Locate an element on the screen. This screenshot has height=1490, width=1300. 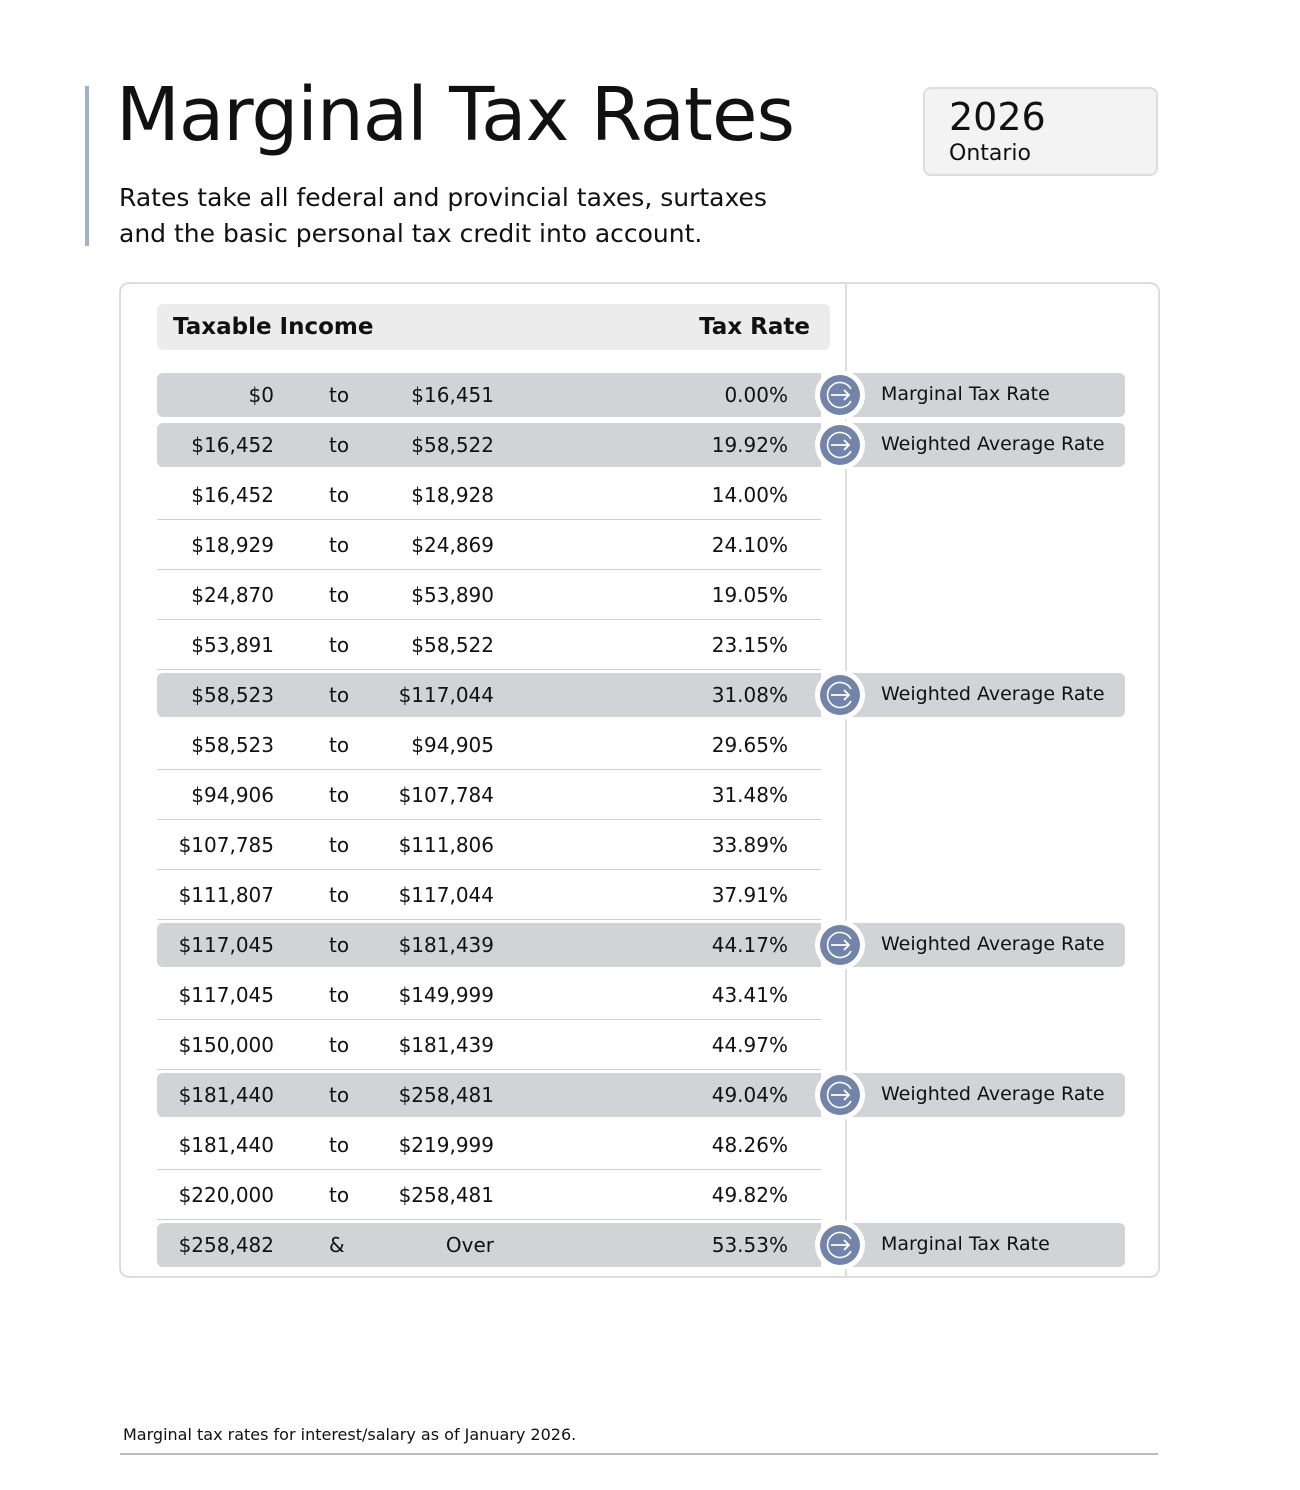
tax-rate: 44.97% is located at coordinates (749, 1045).